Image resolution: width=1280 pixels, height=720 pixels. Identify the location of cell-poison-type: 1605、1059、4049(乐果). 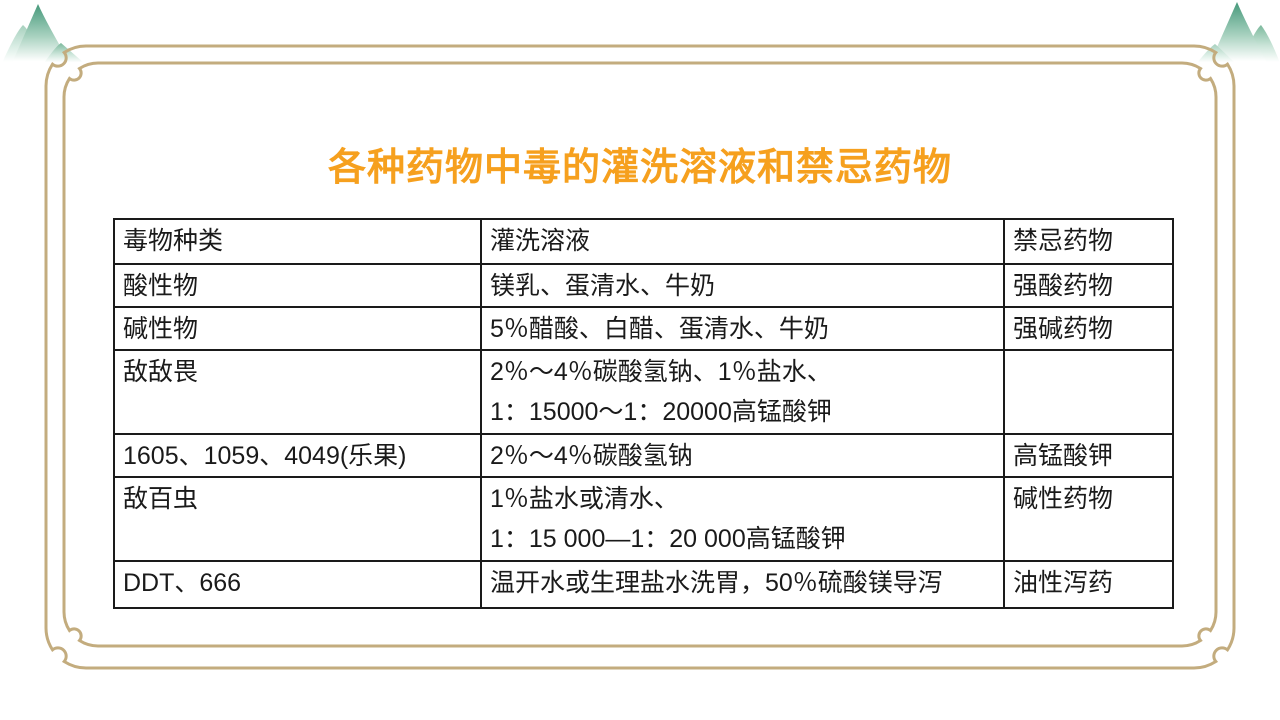
(297, 455).